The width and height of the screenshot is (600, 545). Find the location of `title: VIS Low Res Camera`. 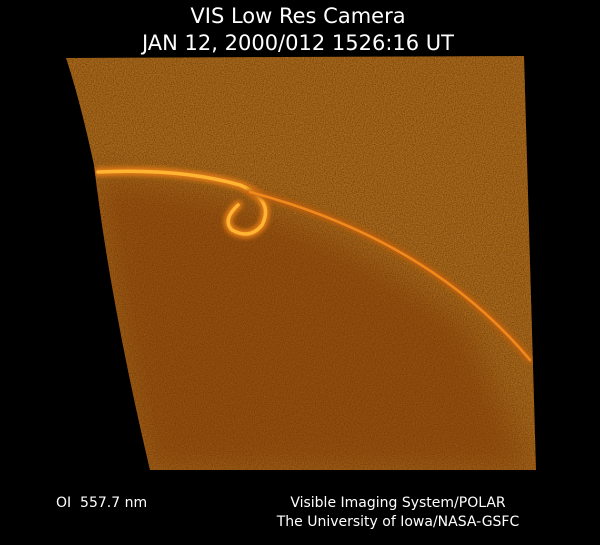

title: VIS Low Res Camera is located at coordinates (297, 16).